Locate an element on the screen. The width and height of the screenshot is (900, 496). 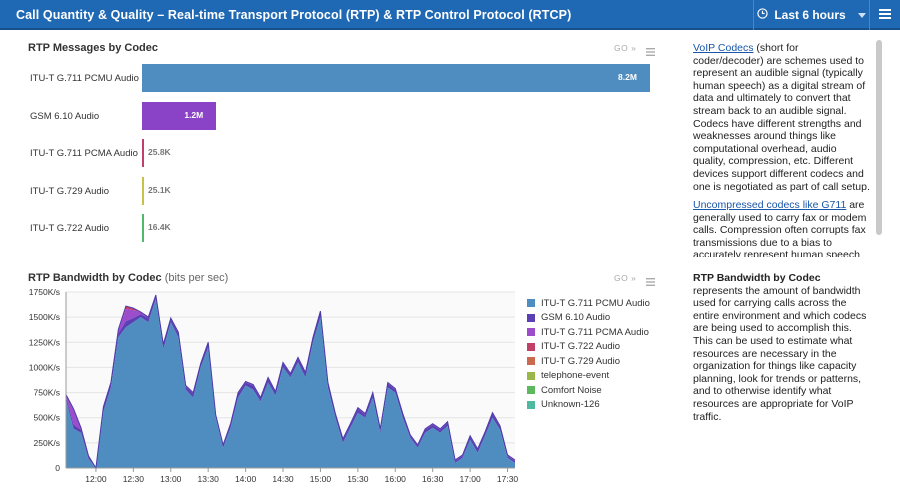
x-tick-label: 15:30 is located at coordinates (358, 479).